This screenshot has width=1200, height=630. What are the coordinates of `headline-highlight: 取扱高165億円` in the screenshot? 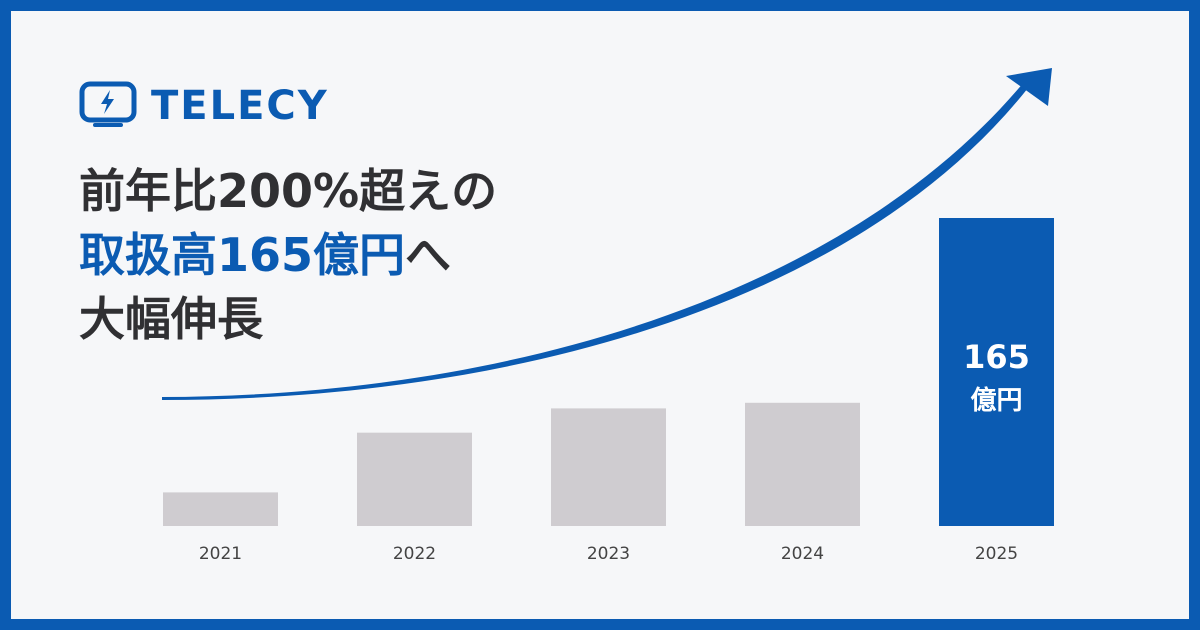 It's located at (242, 255).